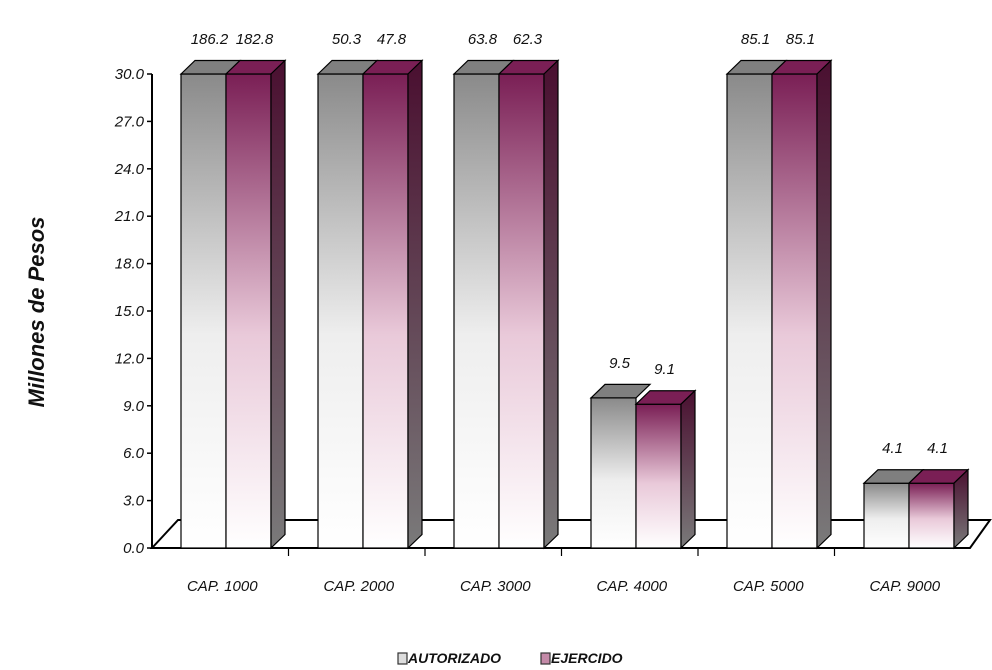  Describe the element at coordinates (222, 586) in the screenshot. I see `x-tick-label: CAP. 1000` at that location.